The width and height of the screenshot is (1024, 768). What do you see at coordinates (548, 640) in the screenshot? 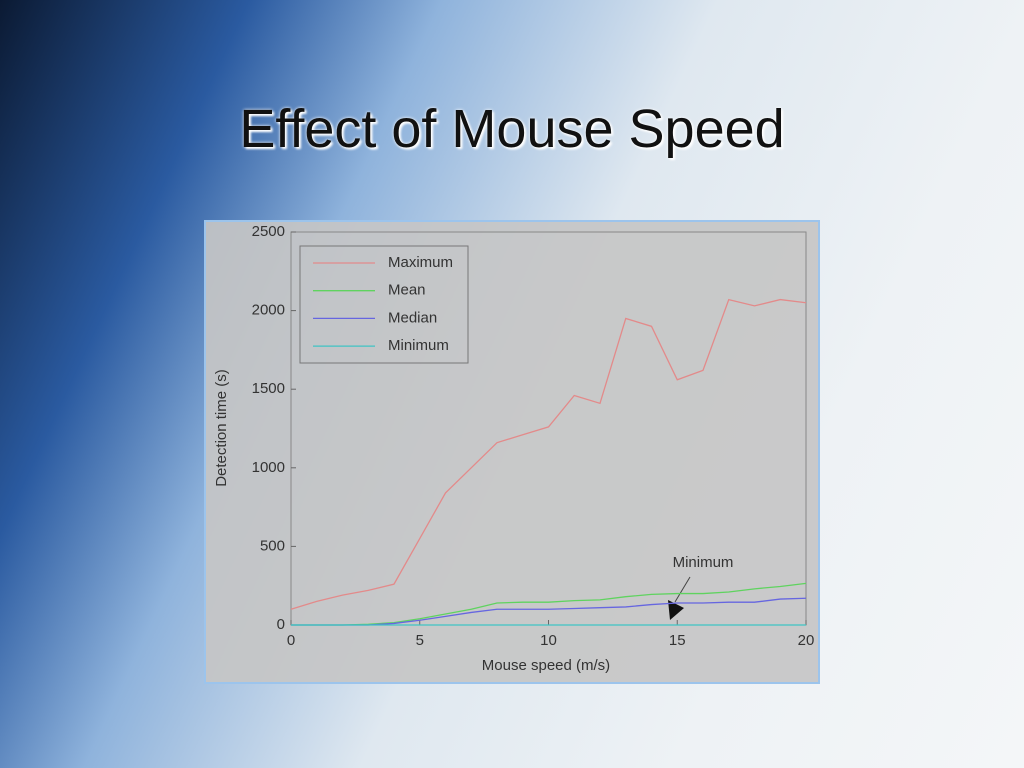
I see `x-tick-label: 10` at bounding box center [548, 640].